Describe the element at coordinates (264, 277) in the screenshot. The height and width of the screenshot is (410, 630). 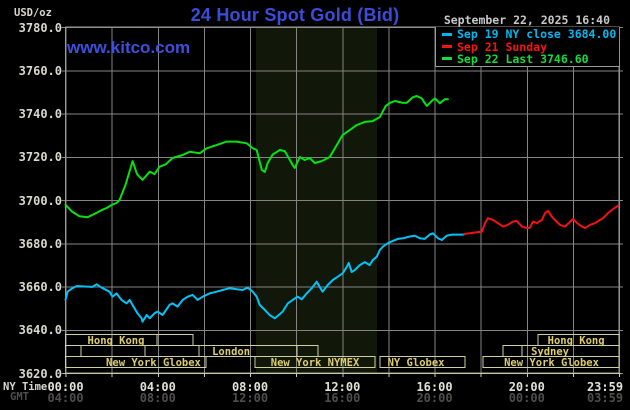
I see `series-sep19-close` at that location.